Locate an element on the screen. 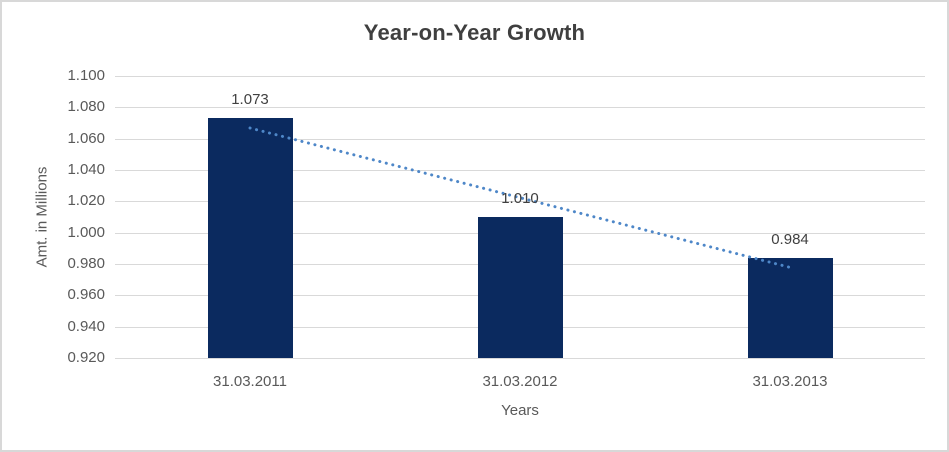  y-tick-label: 1.020 is located at coordinates (86, 200).